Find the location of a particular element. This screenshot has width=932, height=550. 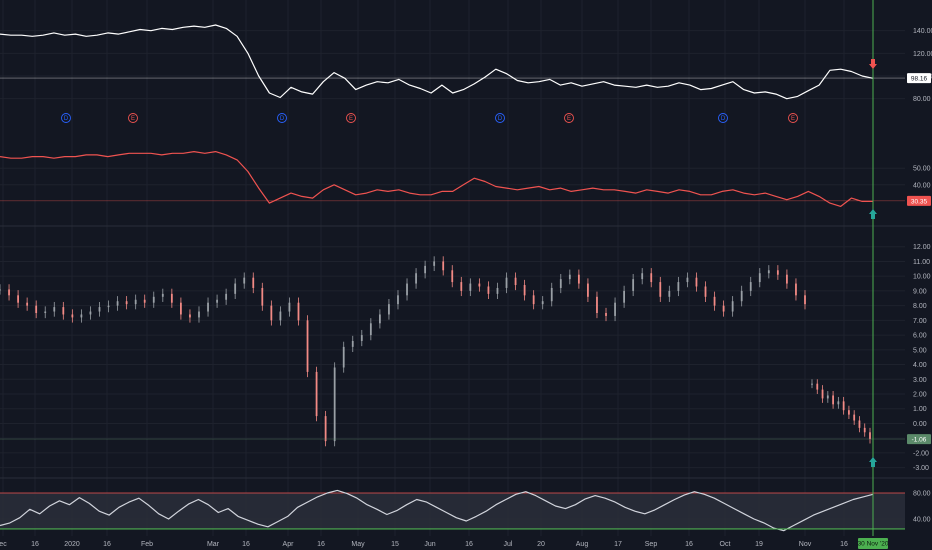

rsi-band is located at coordinates (452, 511).